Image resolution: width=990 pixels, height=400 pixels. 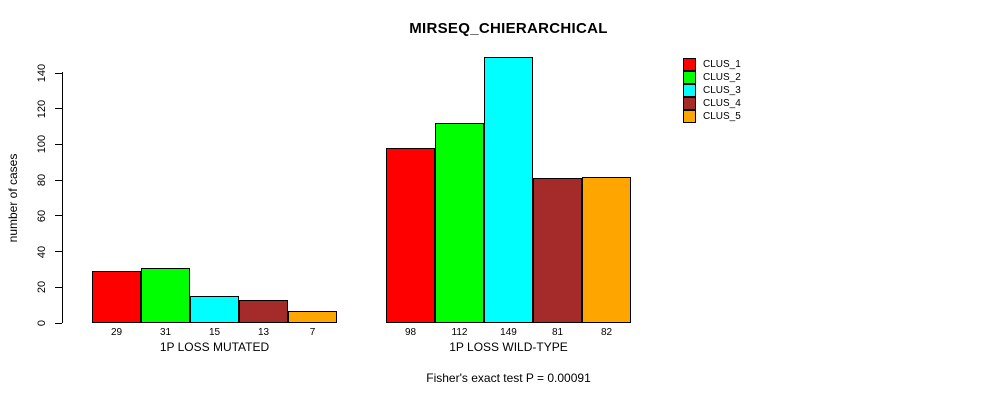 What do you see at coordinates (42, 323) in the screenshot?
I see `y-axis-tick-label: 0` at bounding box center [42, 323].